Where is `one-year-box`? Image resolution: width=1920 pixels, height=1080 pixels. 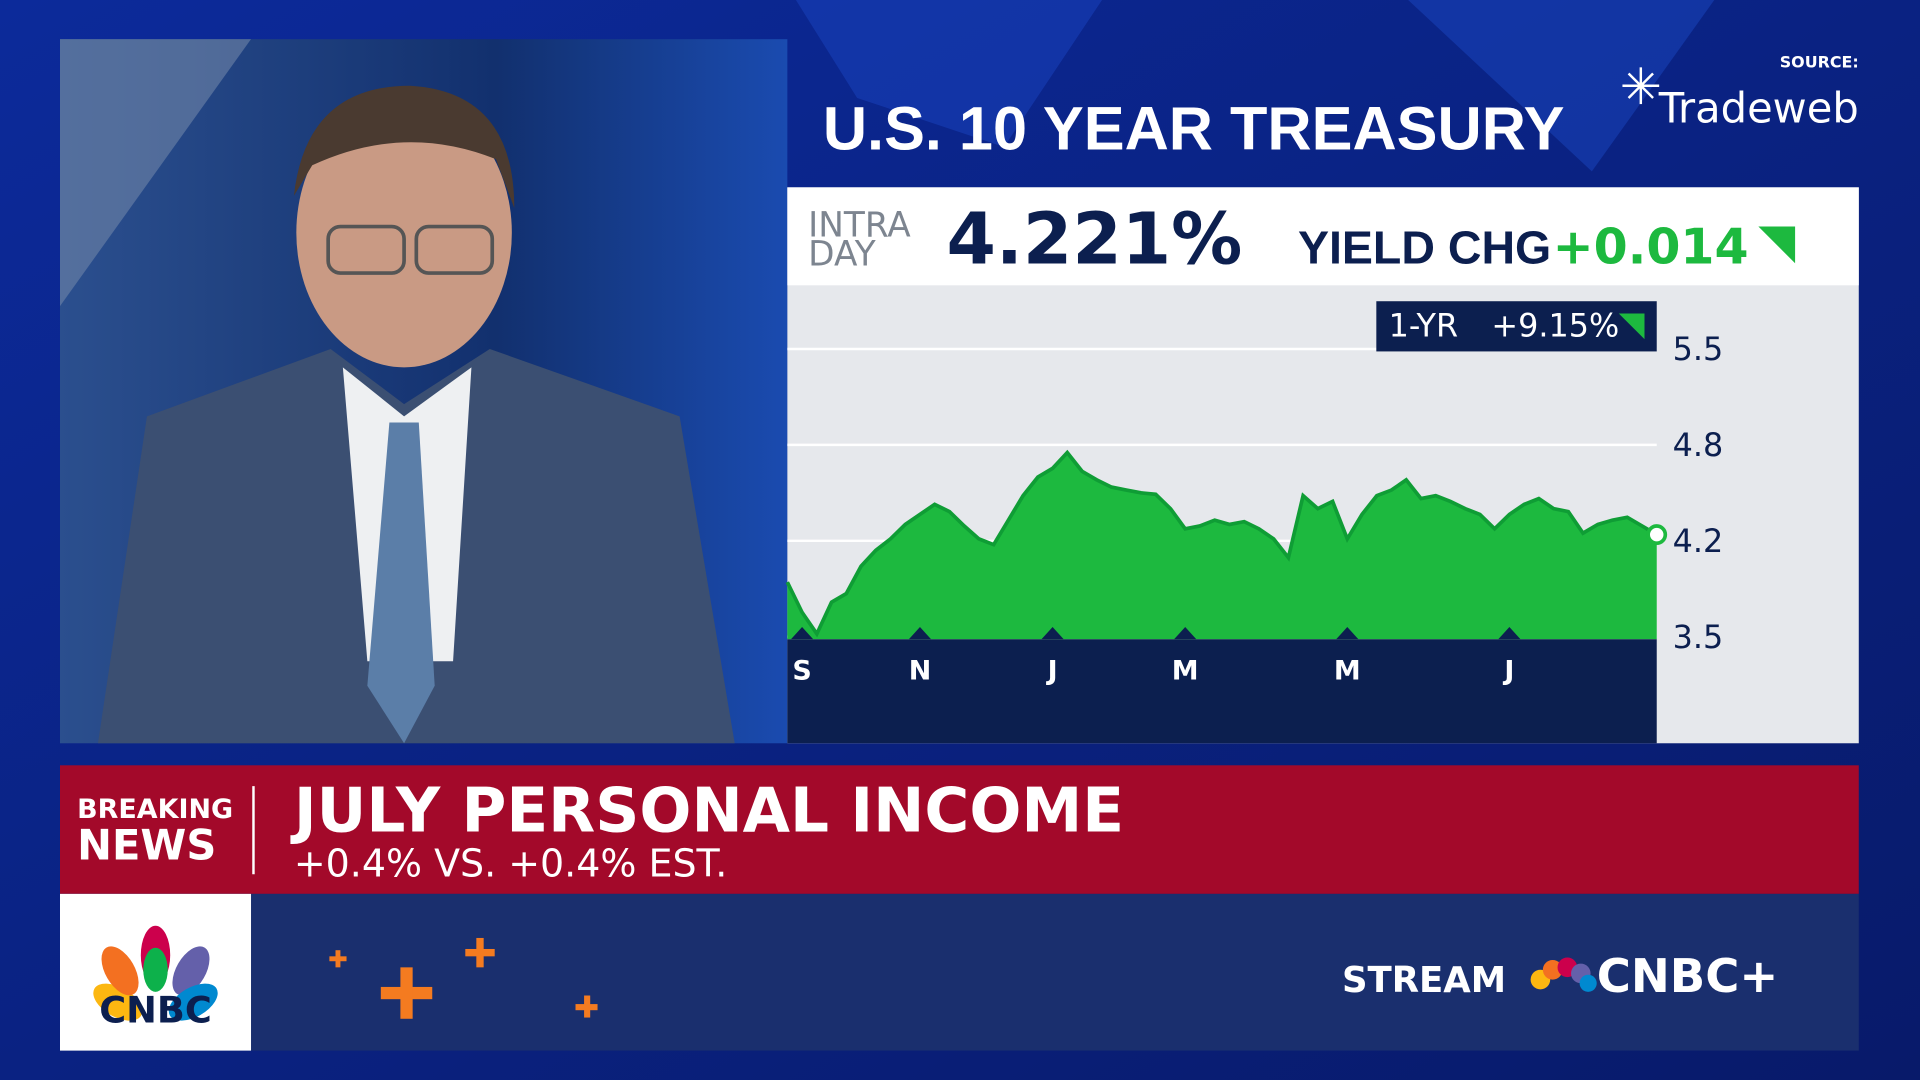
one-year-box is located at coordinates (1516, 326).